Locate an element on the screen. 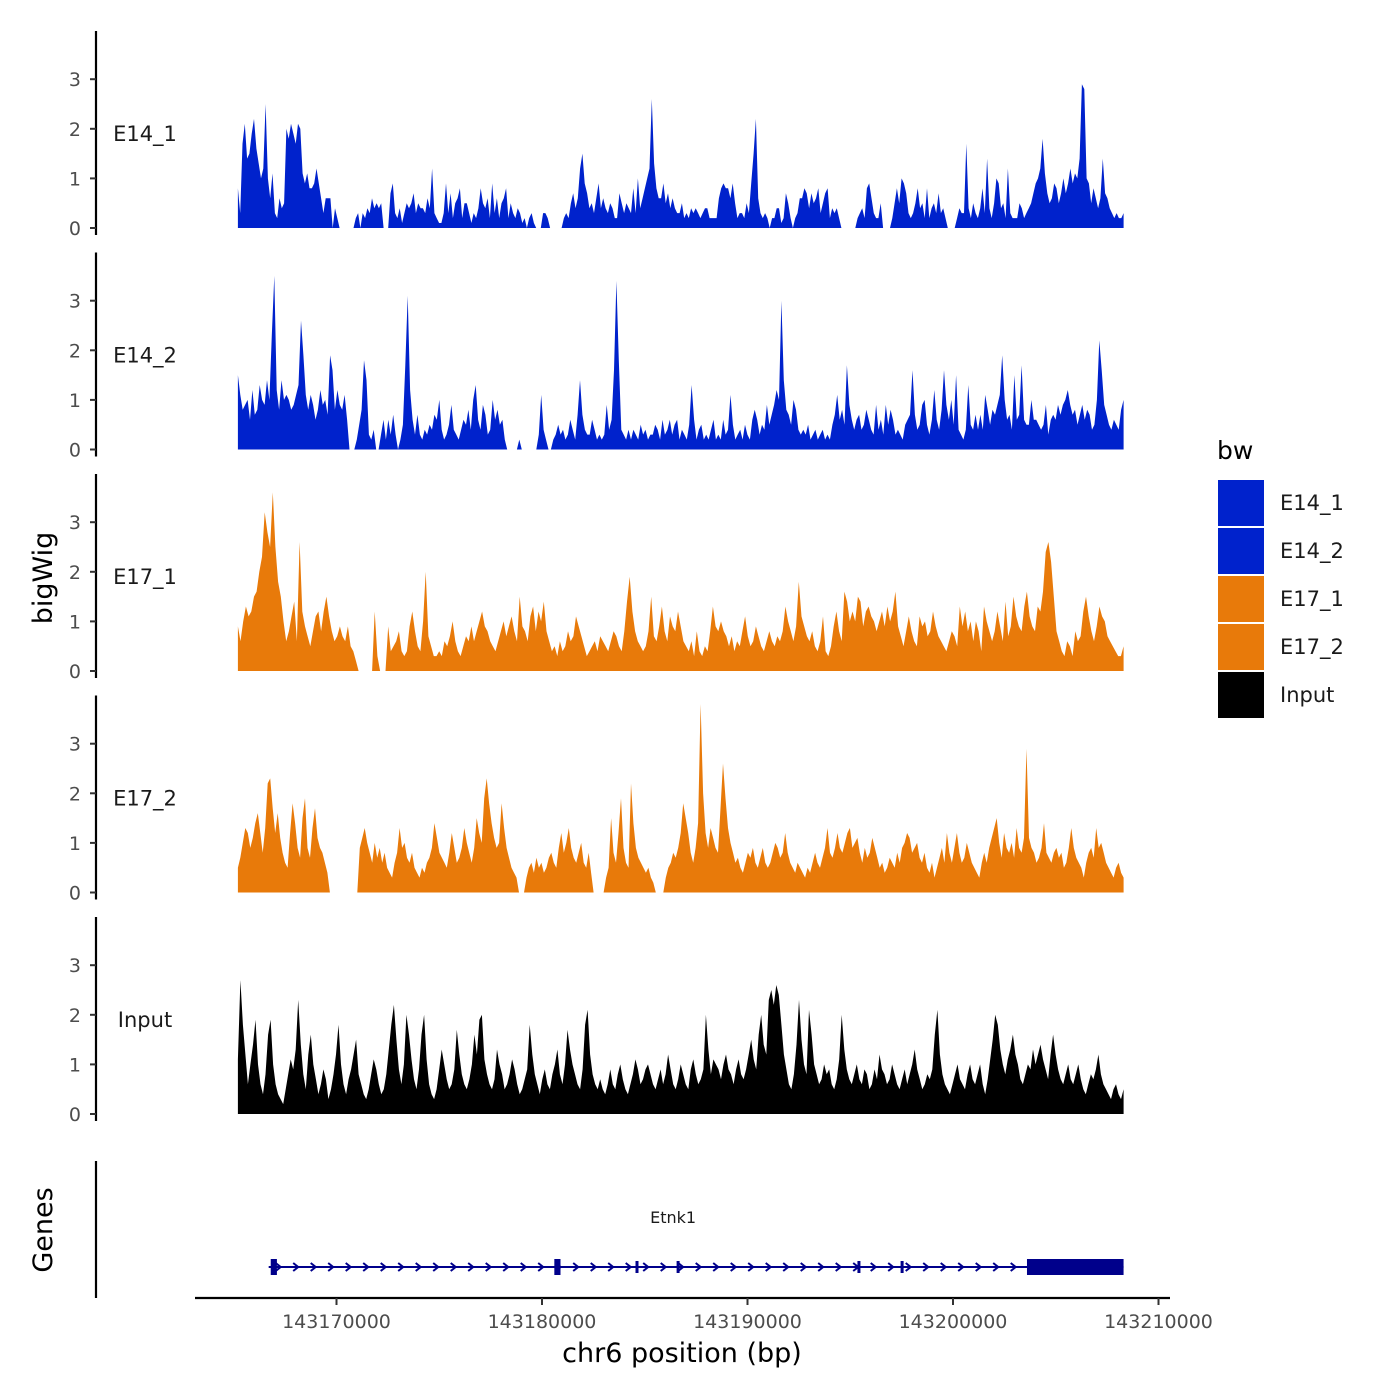 The height and width of the screenshot is (1400, 1400). legend-entry: E17_1 is located at coordinates (1281, 599).